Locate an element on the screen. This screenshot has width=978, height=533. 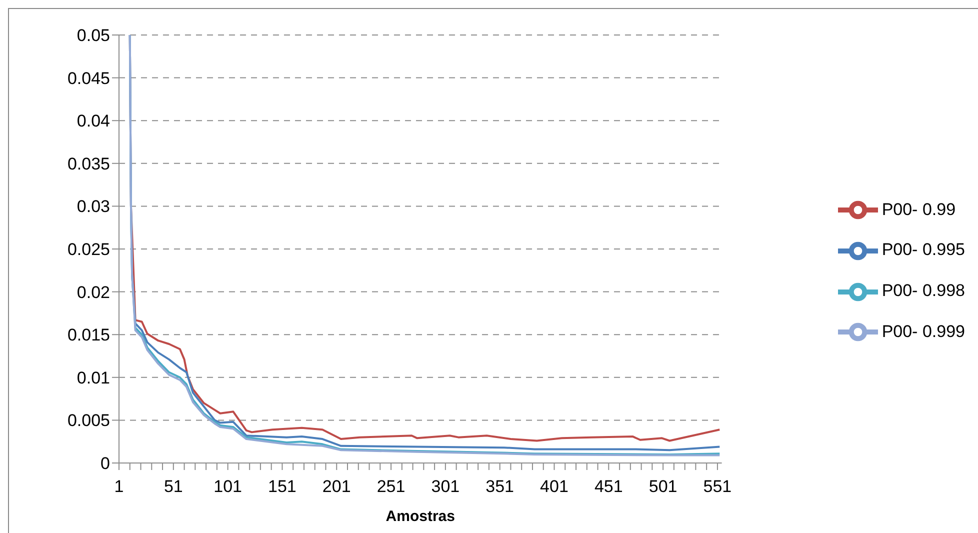
legend-label: P00- 0.999 is located at coordinates (923, 331).